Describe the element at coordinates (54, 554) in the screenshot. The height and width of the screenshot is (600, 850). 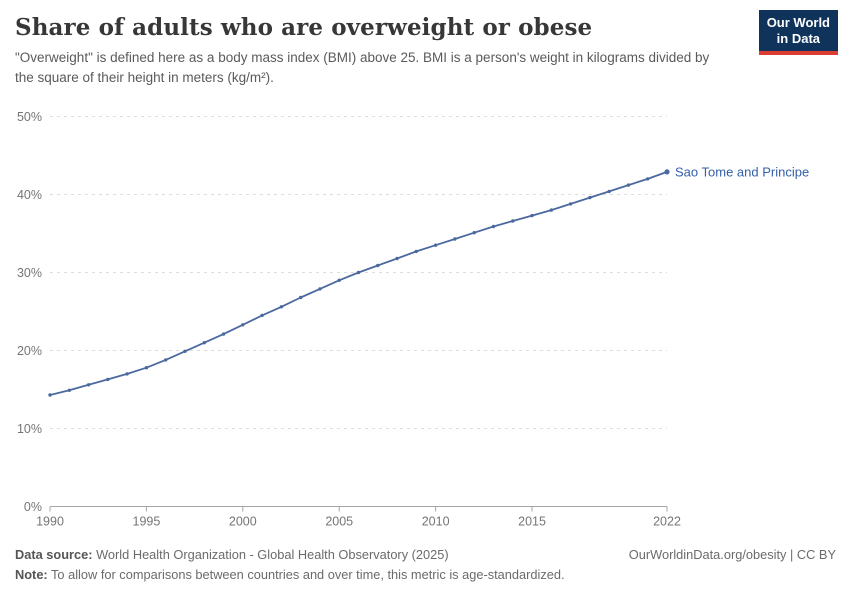
I see `data-source-label: Data source:` at that location.